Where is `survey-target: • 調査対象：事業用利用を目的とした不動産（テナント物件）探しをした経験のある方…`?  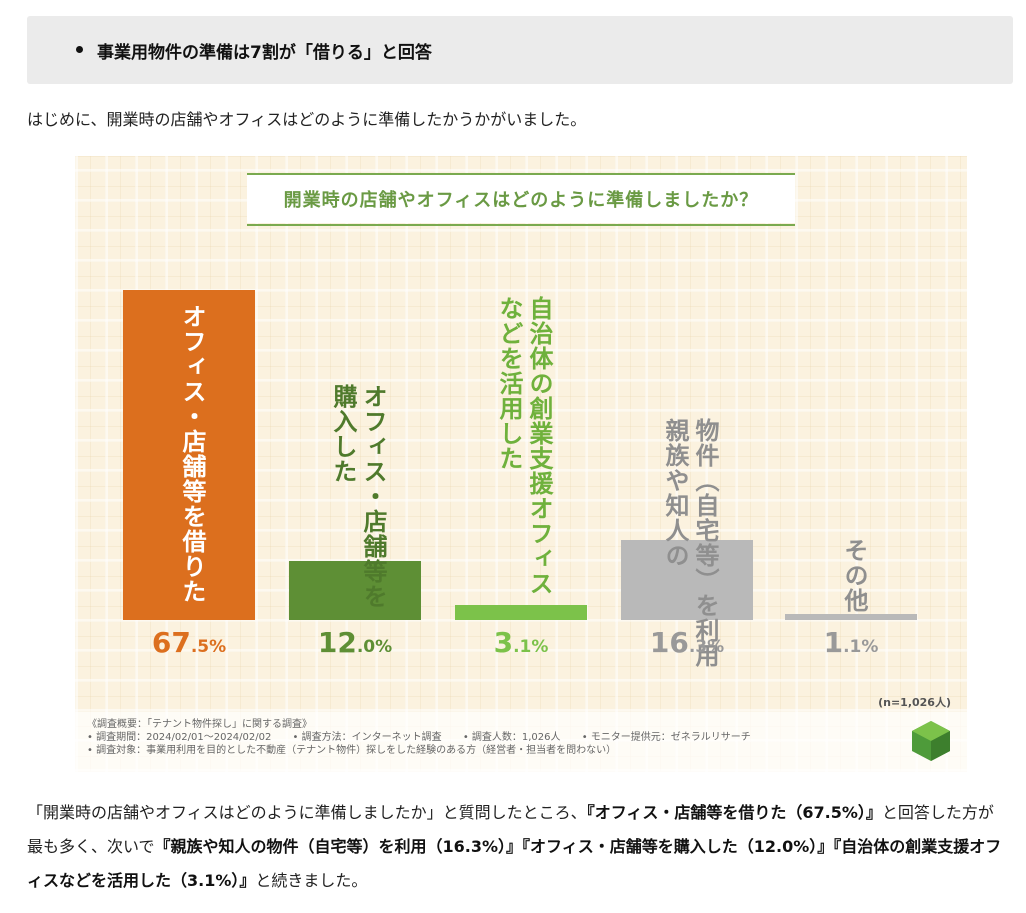 survey-target: • 調査対象：事業用利用を目的とした不動産（テナント物件）探しをした経験のある方… is located at coordinates (352, 750).